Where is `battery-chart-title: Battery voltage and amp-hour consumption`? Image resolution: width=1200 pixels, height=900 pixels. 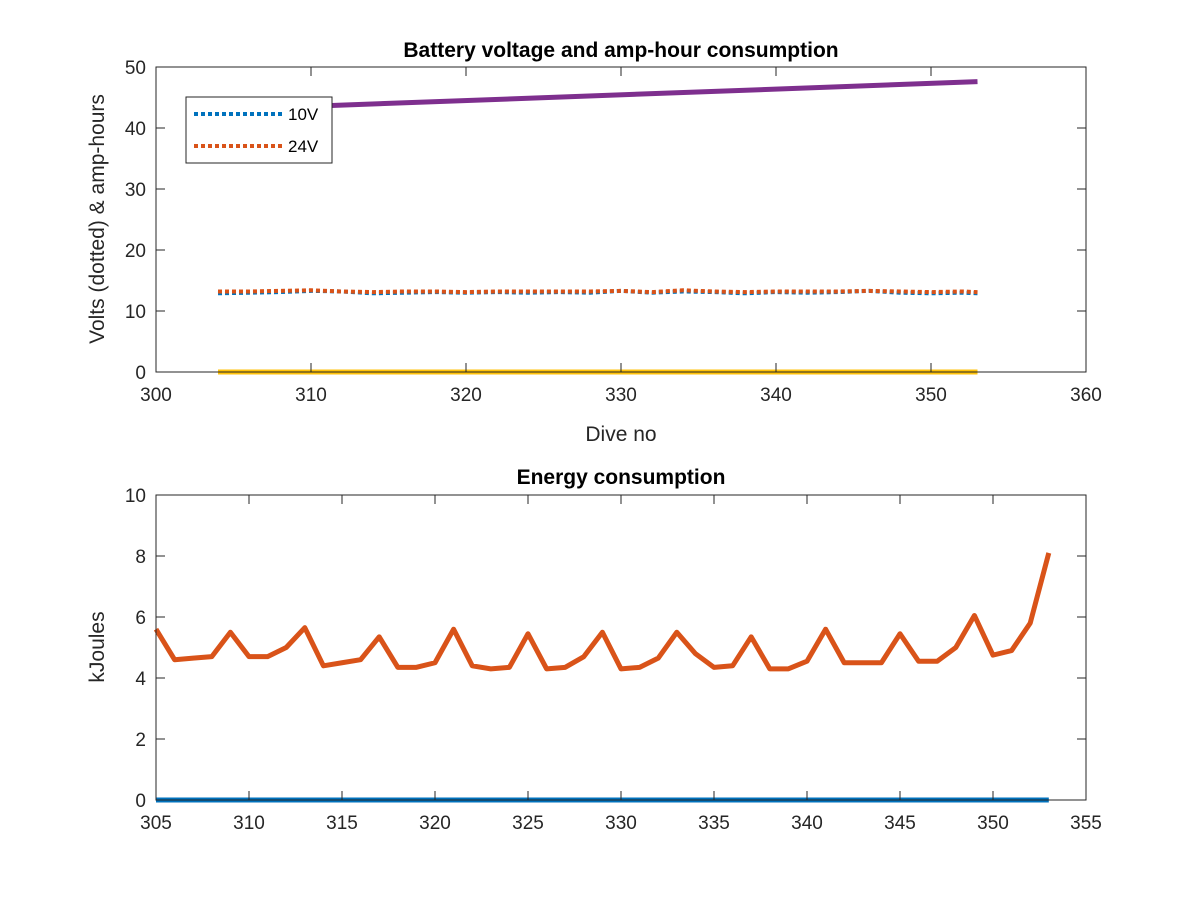
battery-chart-title: Battery voltage and amp-hour consumption is located at coordinates (620, 50).